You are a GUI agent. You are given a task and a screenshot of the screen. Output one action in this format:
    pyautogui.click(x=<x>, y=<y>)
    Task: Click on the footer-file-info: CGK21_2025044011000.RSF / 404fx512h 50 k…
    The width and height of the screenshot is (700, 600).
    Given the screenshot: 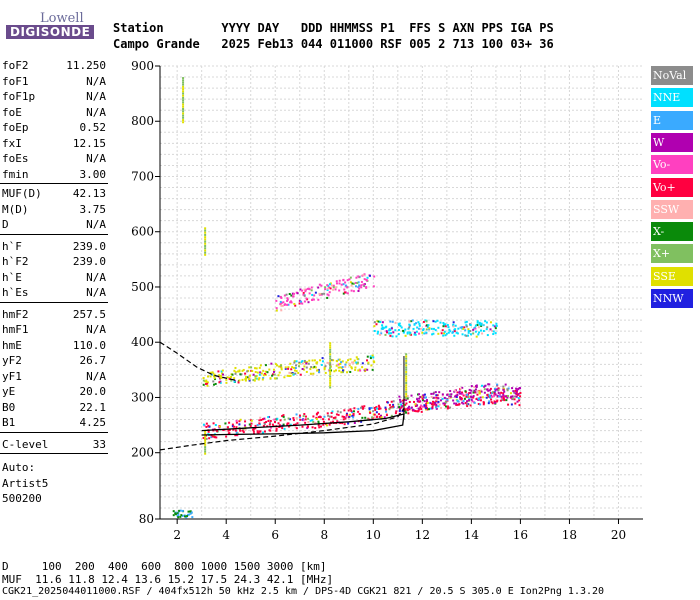 What is the action you would take?
    pyautogui.click(x=303, y=591)
    